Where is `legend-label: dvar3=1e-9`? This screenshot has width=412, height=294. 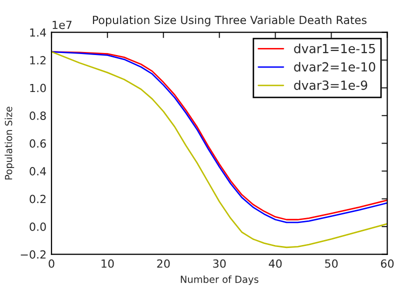 legend-label: dvar3=1e-9 is located at coordinates (331, 85).